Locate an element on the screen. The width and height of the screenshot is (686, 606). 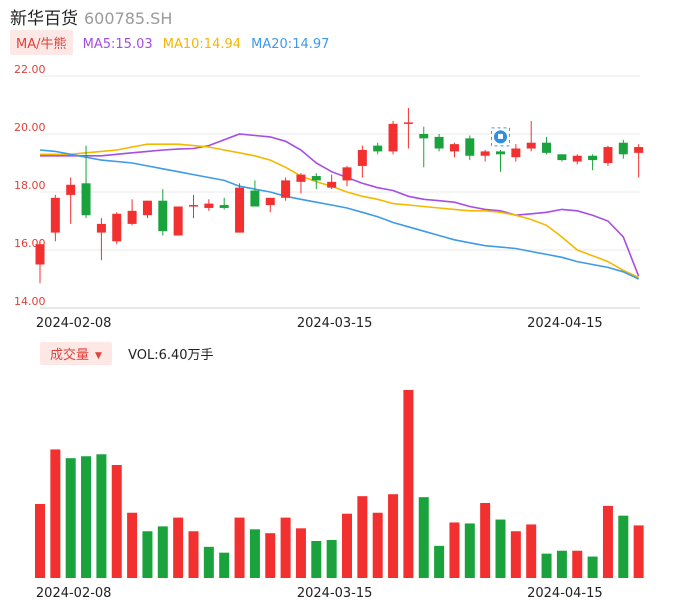
y-tick-label: 20.00 is located at coordinates (30, 127).